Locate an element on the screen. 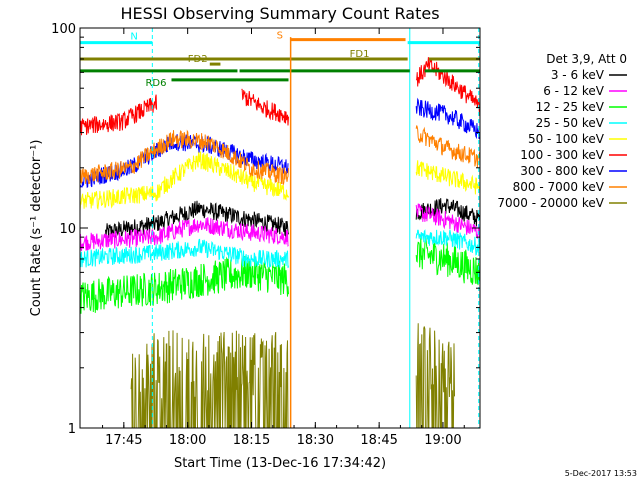  legend-label-25-50-kev: 25 - 50 keV is located at coordinates (570, 123).